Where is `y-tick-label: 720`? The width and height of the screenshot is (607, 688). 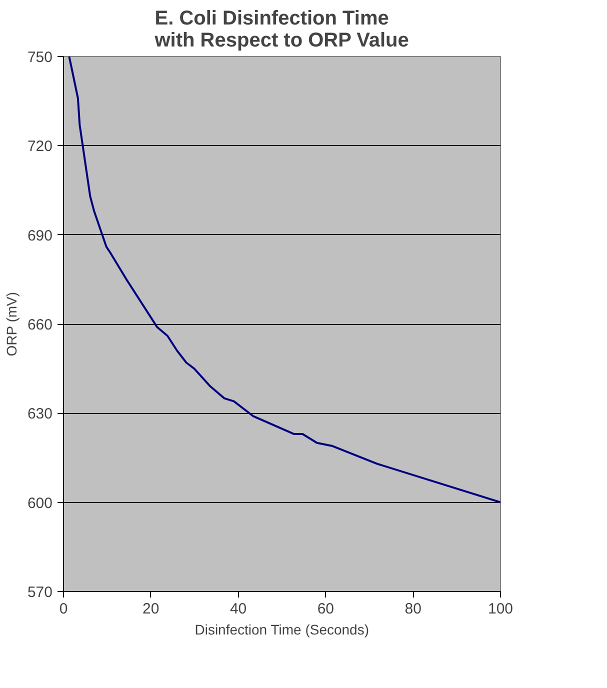 y-tick-label: 720 is located at coordinates (40, 147).